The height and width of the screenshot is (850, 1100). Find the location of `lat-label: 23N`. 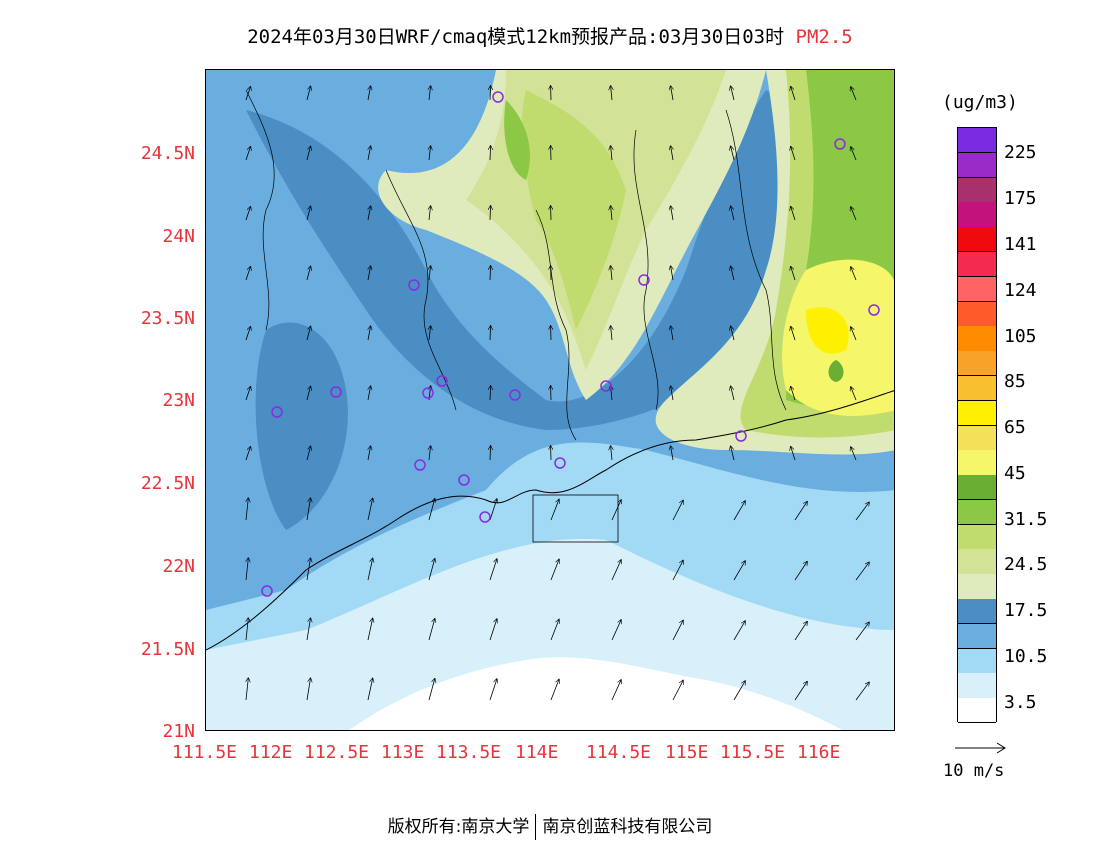

lat-label: 23N is located at coordinates (178, 400).